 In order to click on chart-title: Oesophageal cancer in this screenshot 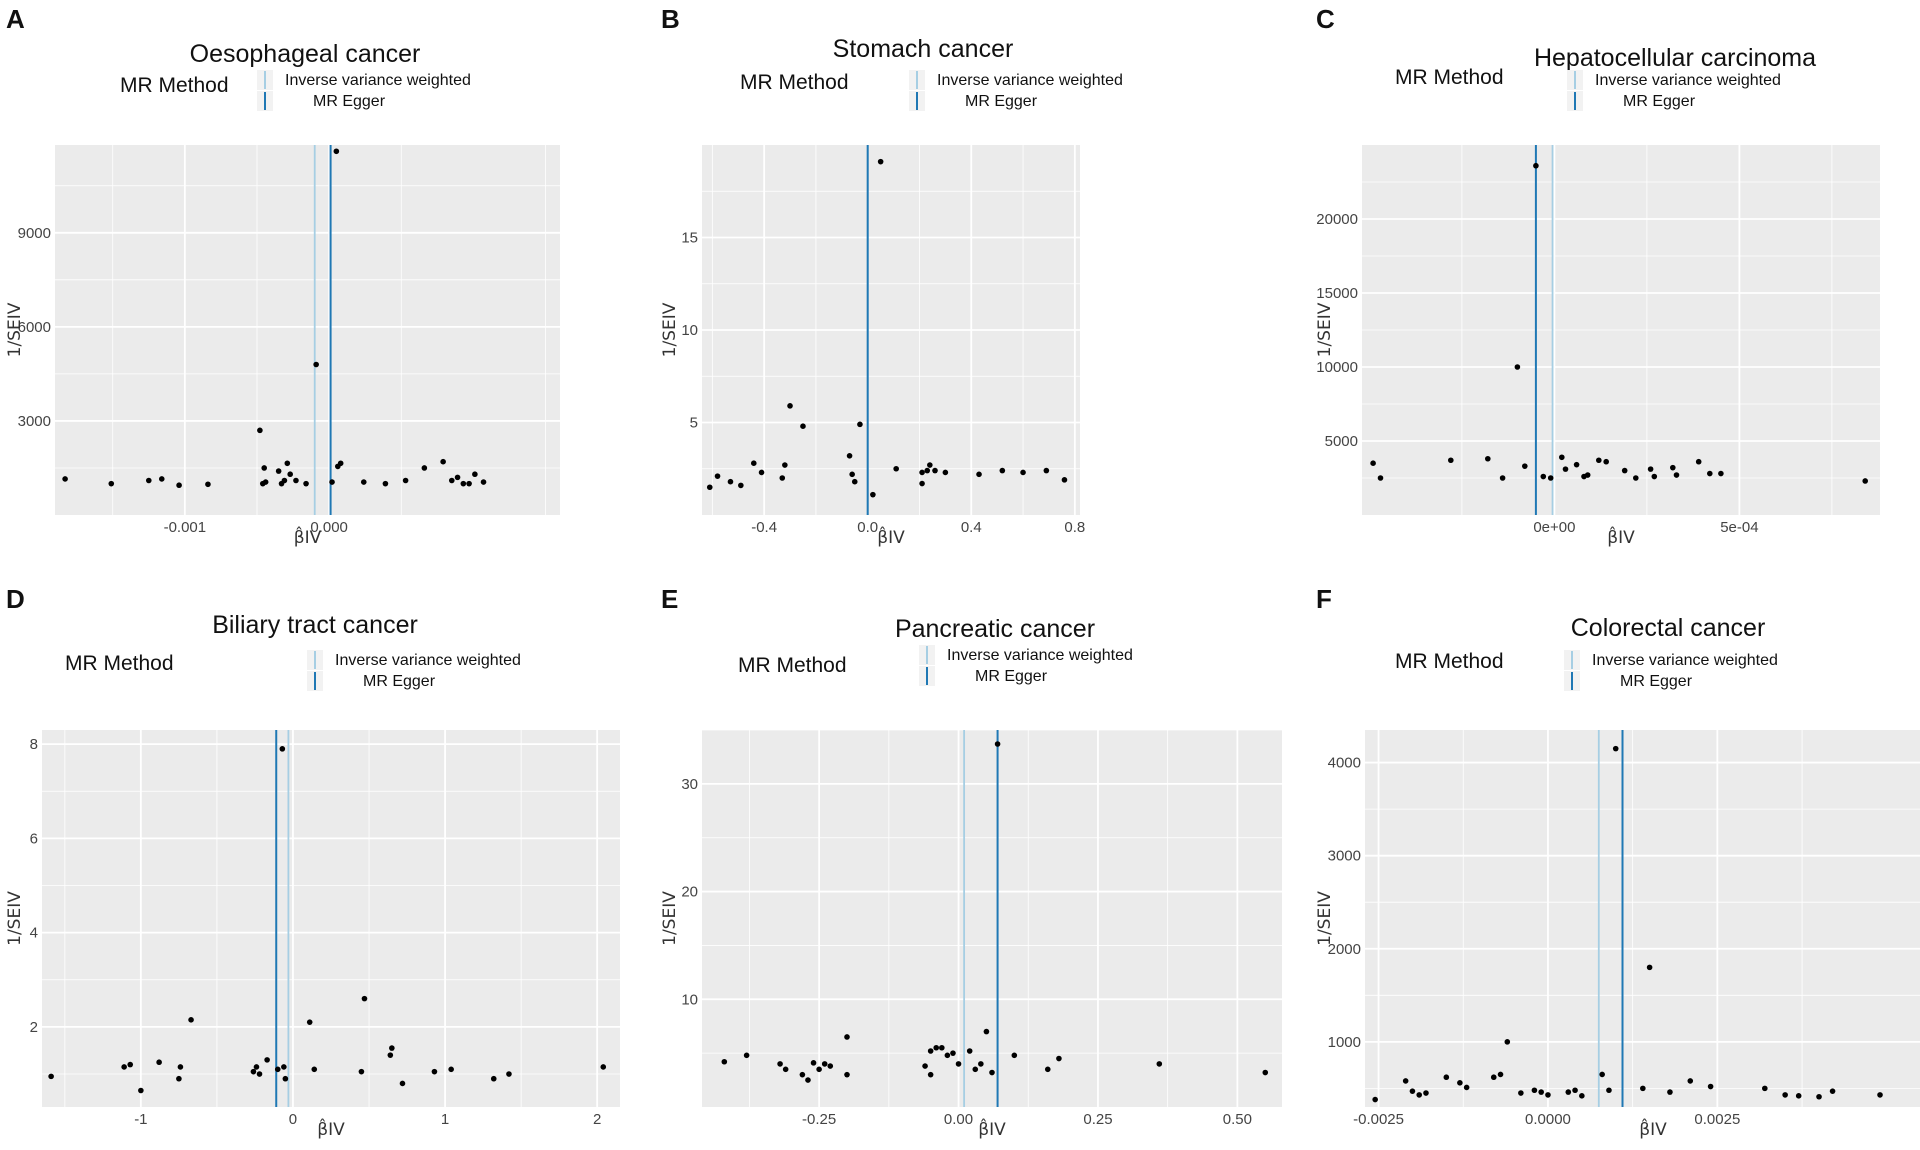, I will do `click(305, 54)`.